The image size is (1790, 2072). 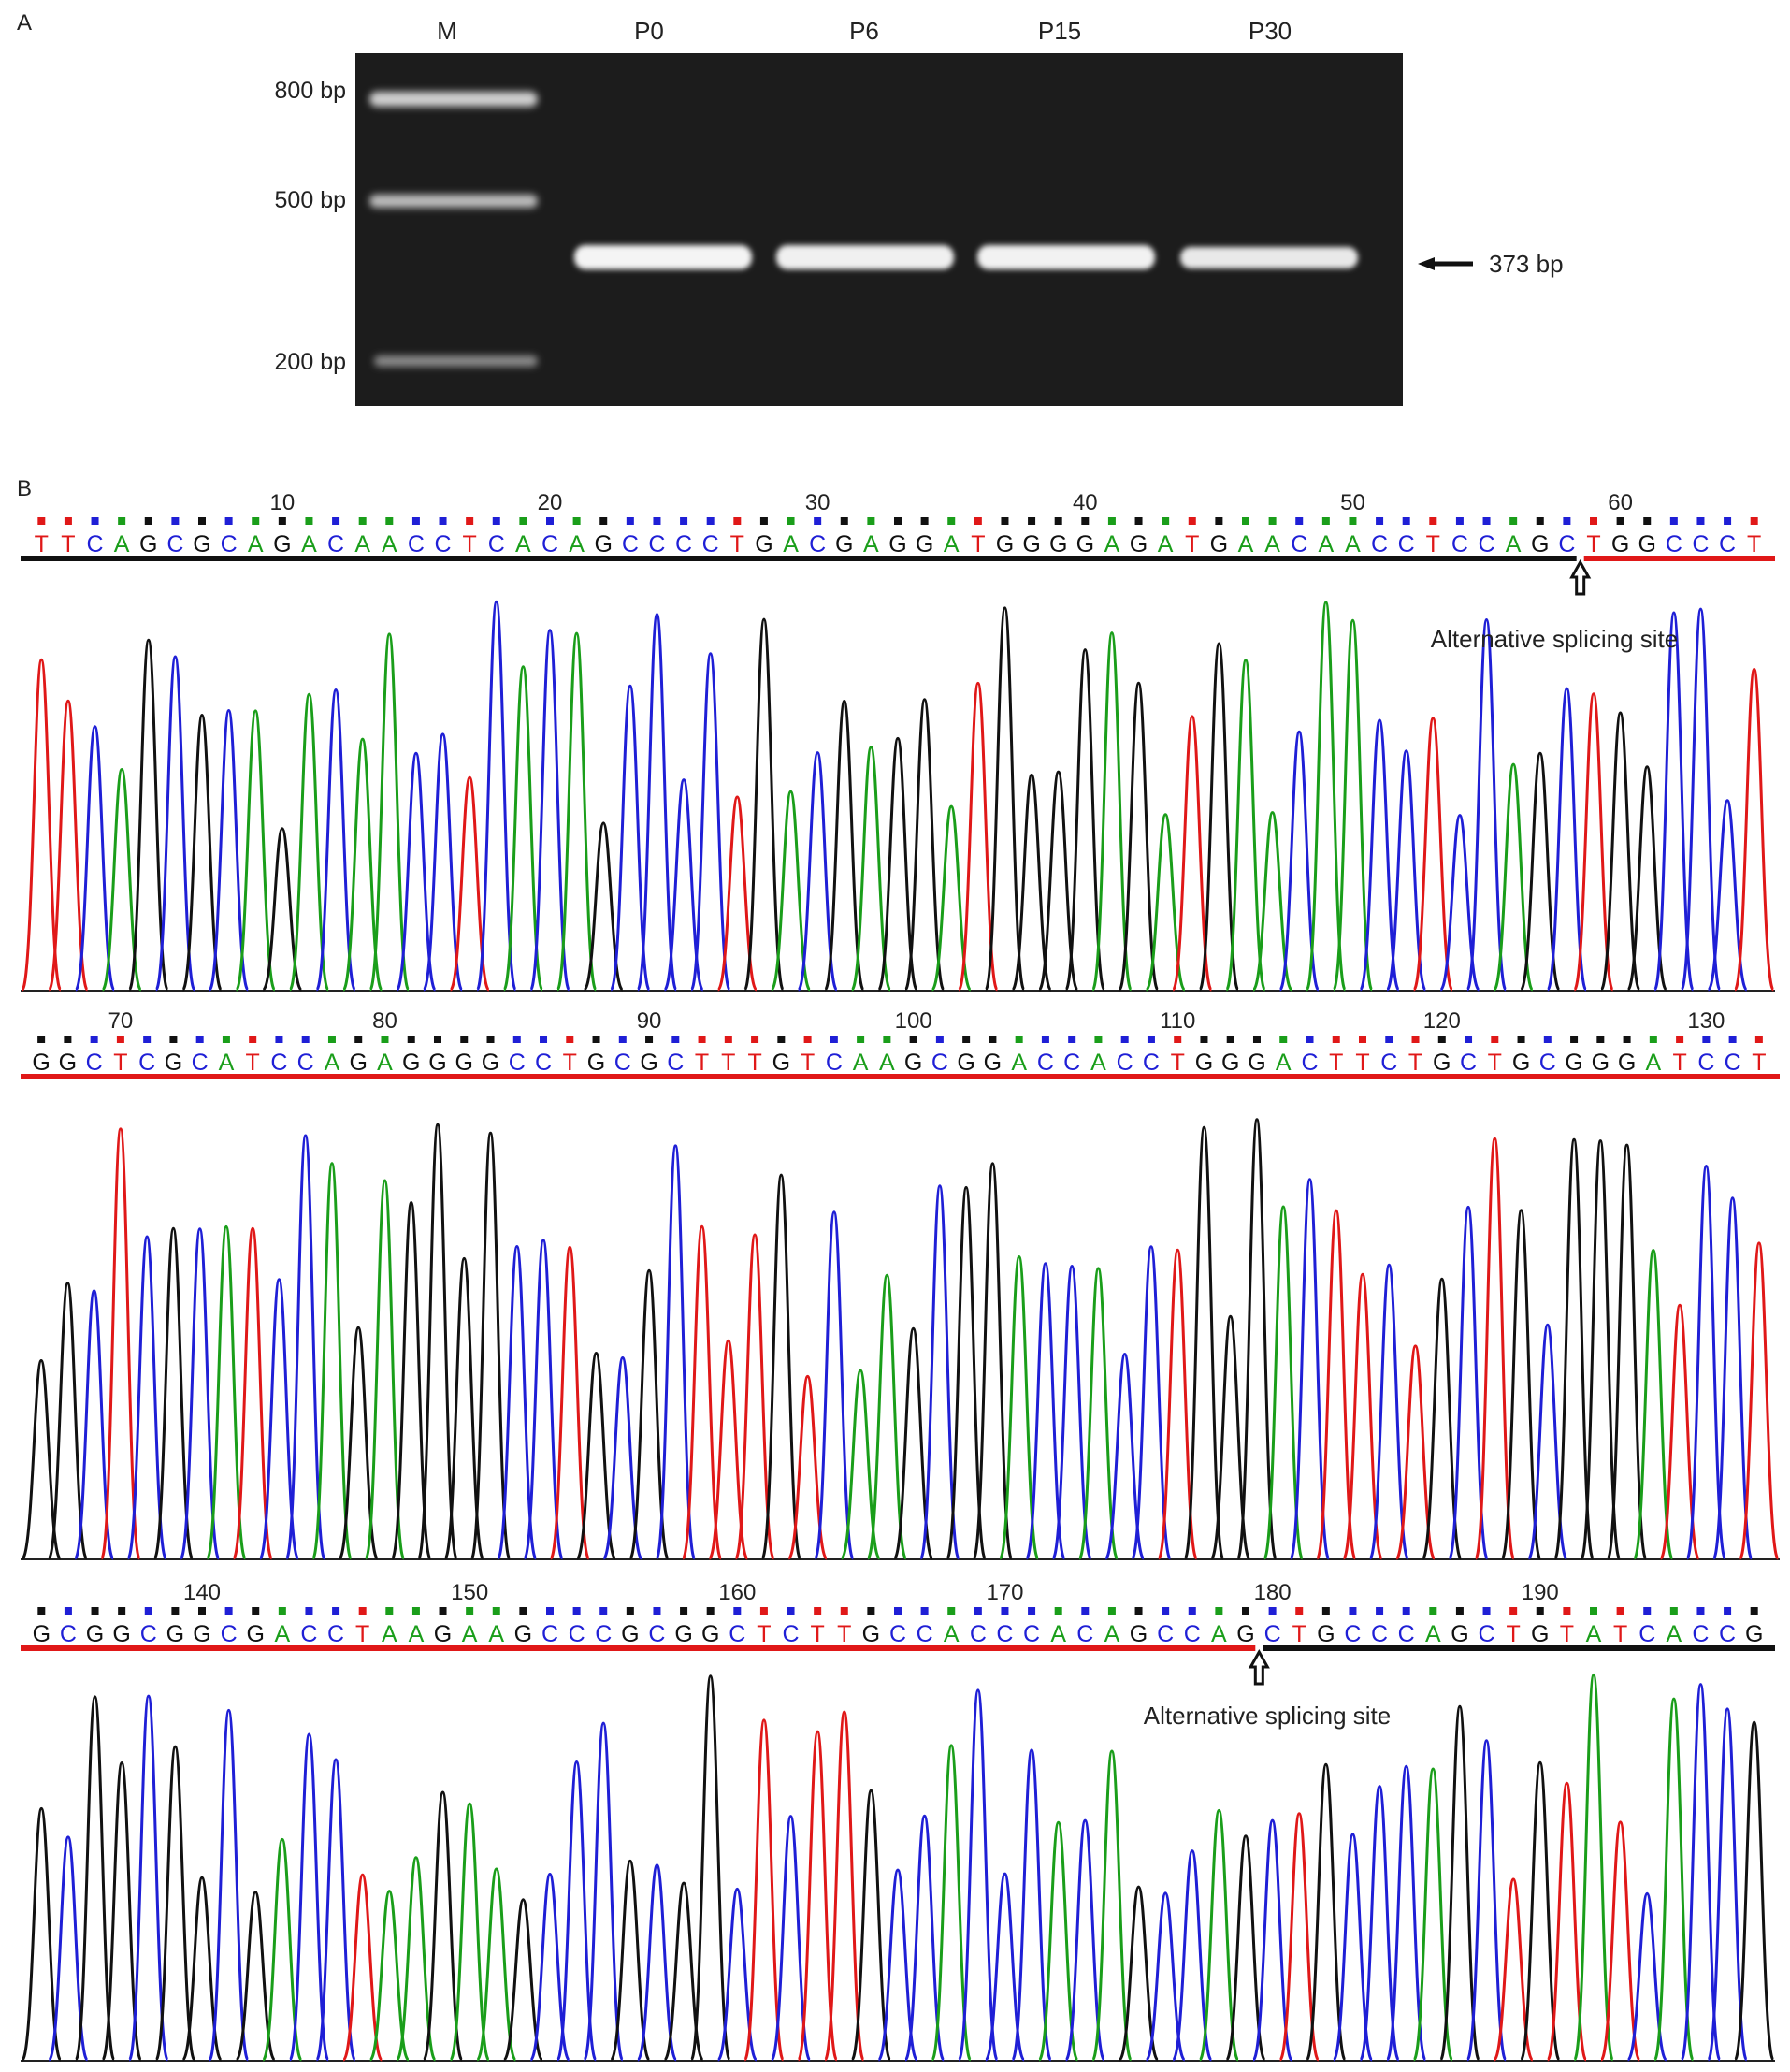 I want to click on position-label: 60, so click(x=1620, y=502).